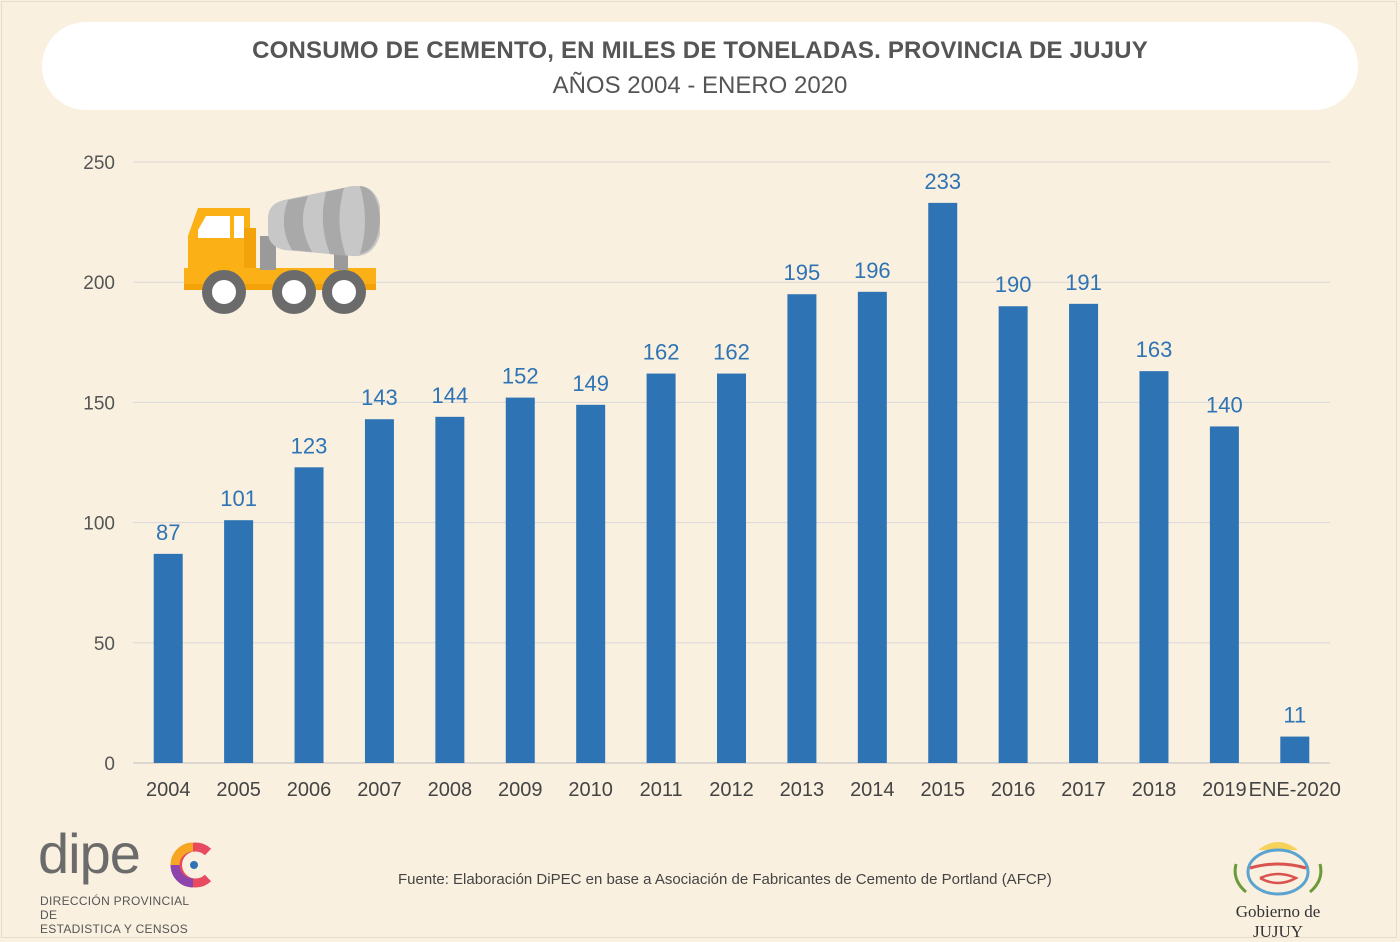 The image size is (1400, 942). Describe the element at coordinates (191, 865) in the screenshot. I see `dipec-c-logo-icon` at that location.